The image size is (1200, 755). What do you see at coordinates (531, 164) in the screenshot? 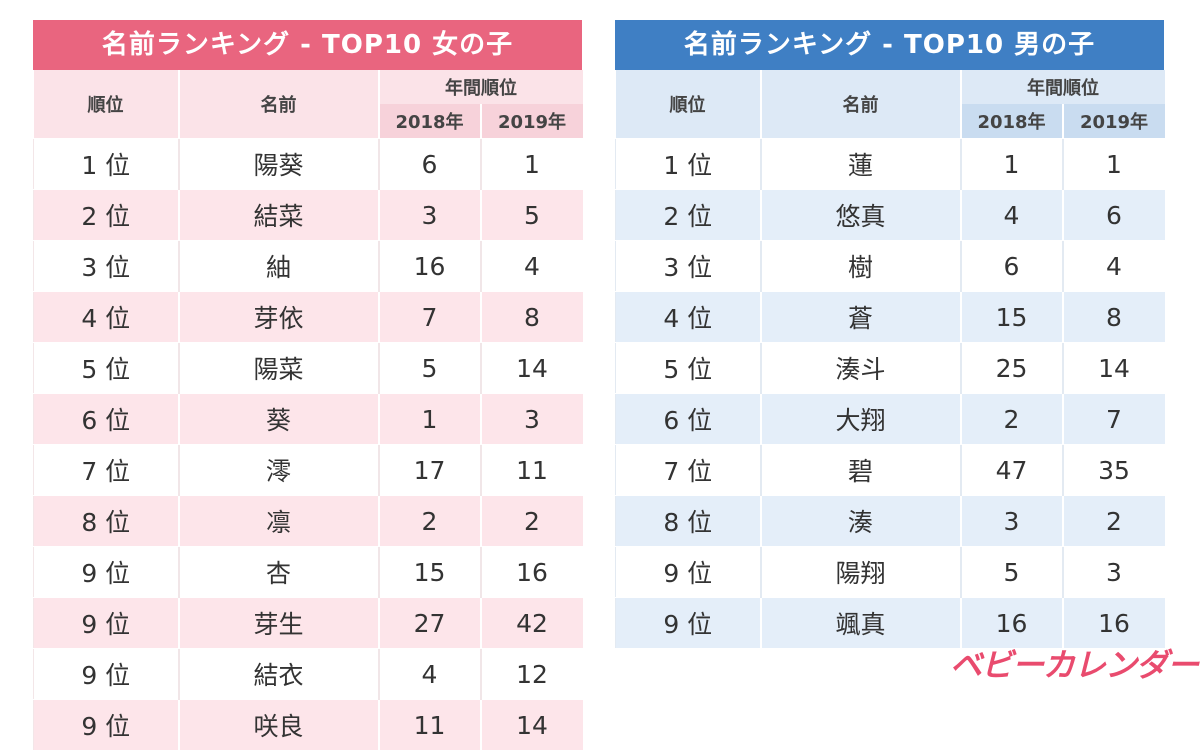
I see `rank-2019-cell: 1` at bounding box center [531, 164].